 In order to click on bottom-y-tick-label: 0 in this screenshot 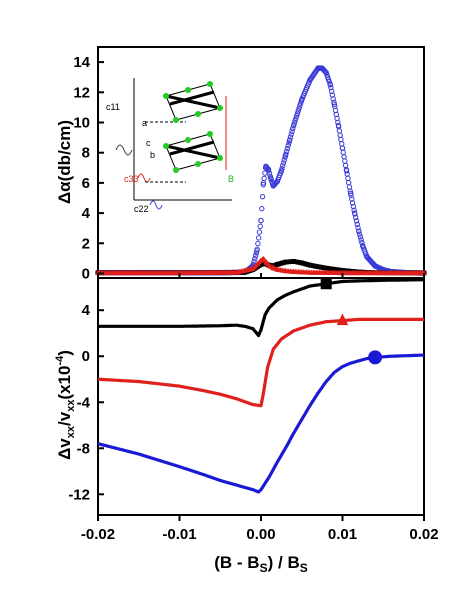, I will do `click(86, 356)`.